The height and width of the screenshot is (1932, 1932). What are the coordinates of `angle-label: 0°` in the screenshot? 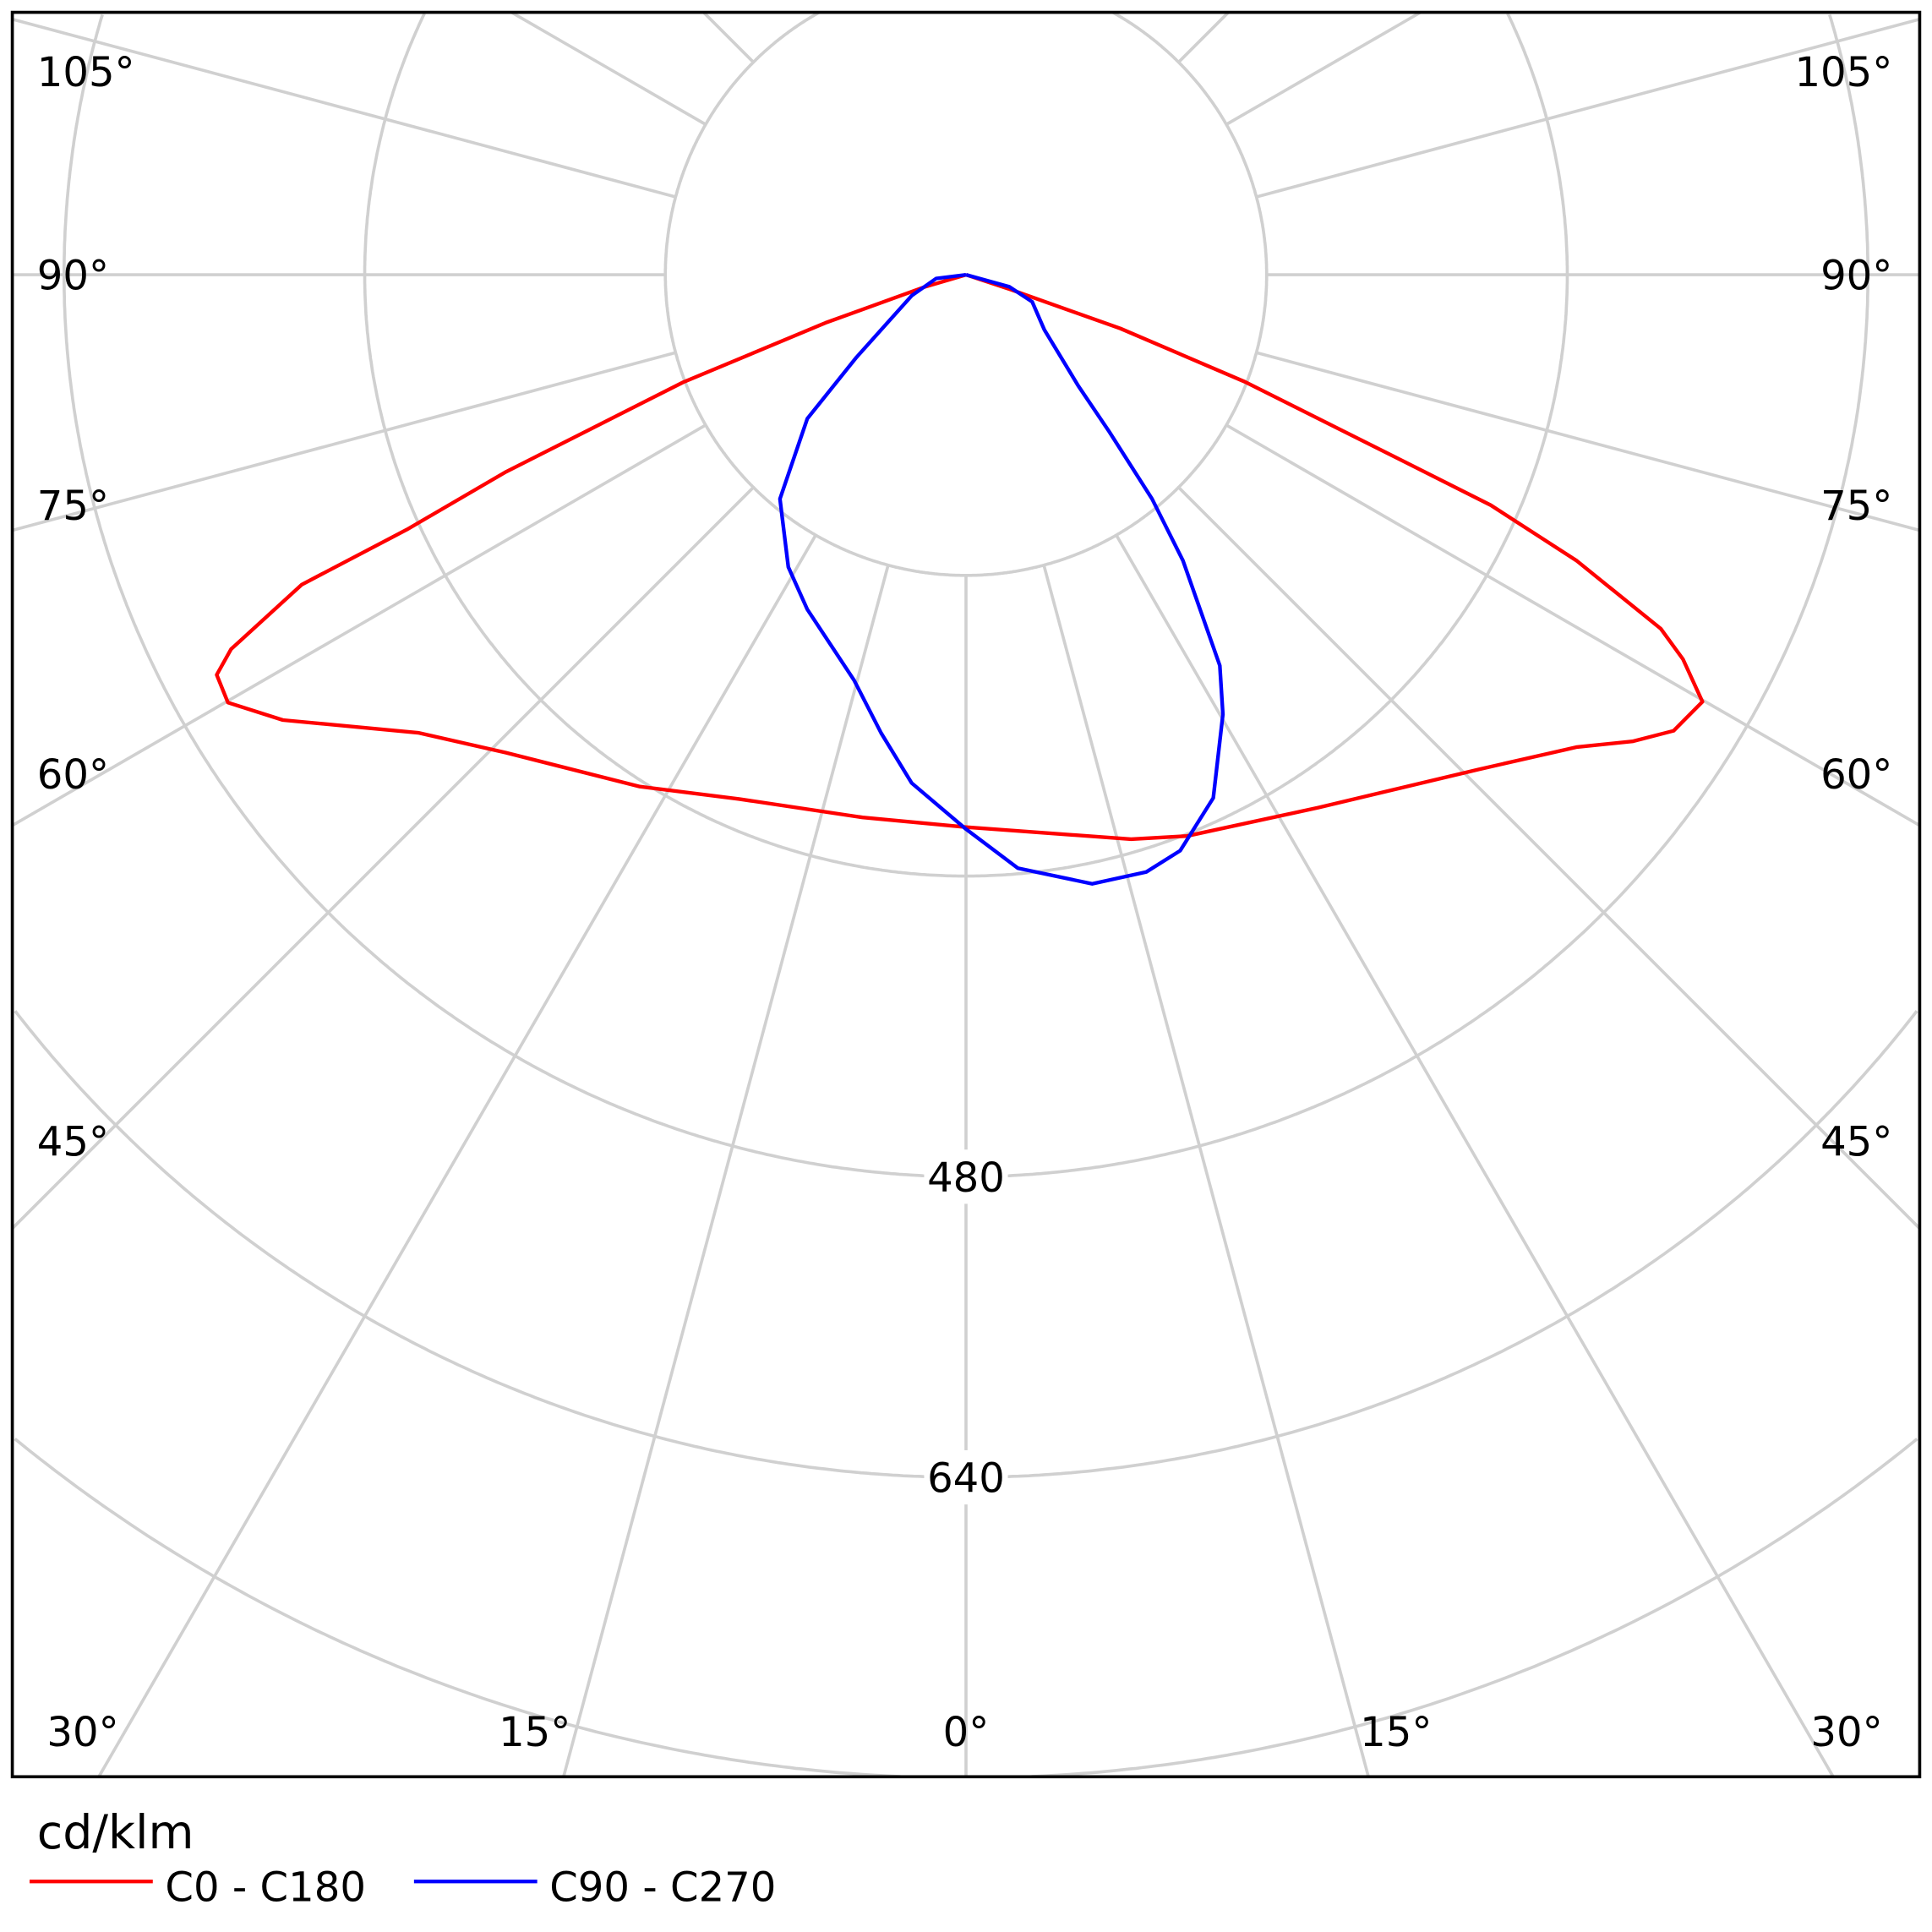 It's located at (966, 1732).